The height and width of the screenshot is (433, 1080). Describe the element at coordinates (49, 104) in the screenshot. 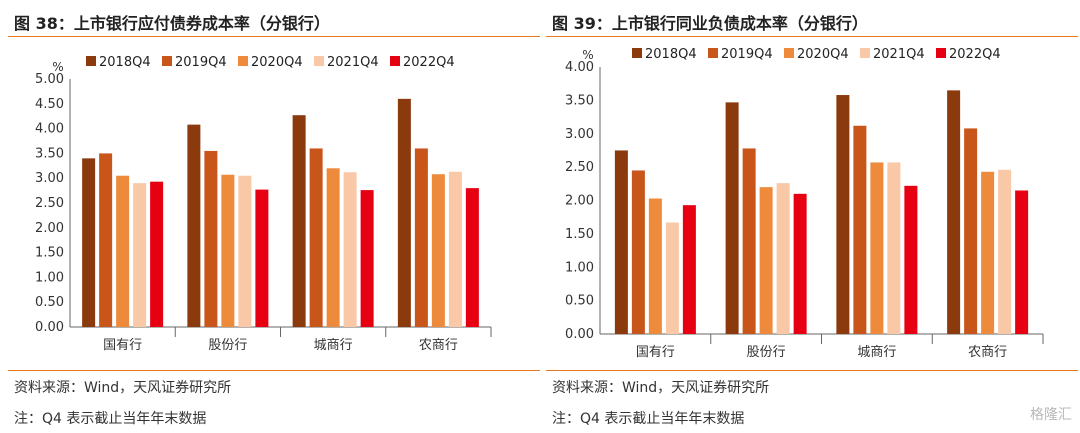

I see `y-tick-label: 4.50` at that location.